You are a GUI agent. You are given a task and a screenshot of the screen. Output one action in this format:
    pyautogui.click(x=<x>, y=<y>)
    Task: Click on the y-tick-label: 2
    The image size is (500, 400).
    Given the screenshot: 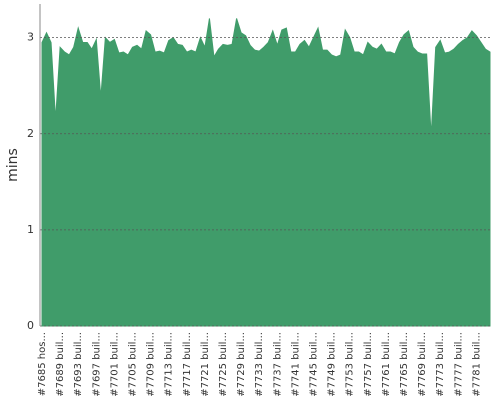 What is the action you would take?
    pyautogui.click(x=30, y=133)
    